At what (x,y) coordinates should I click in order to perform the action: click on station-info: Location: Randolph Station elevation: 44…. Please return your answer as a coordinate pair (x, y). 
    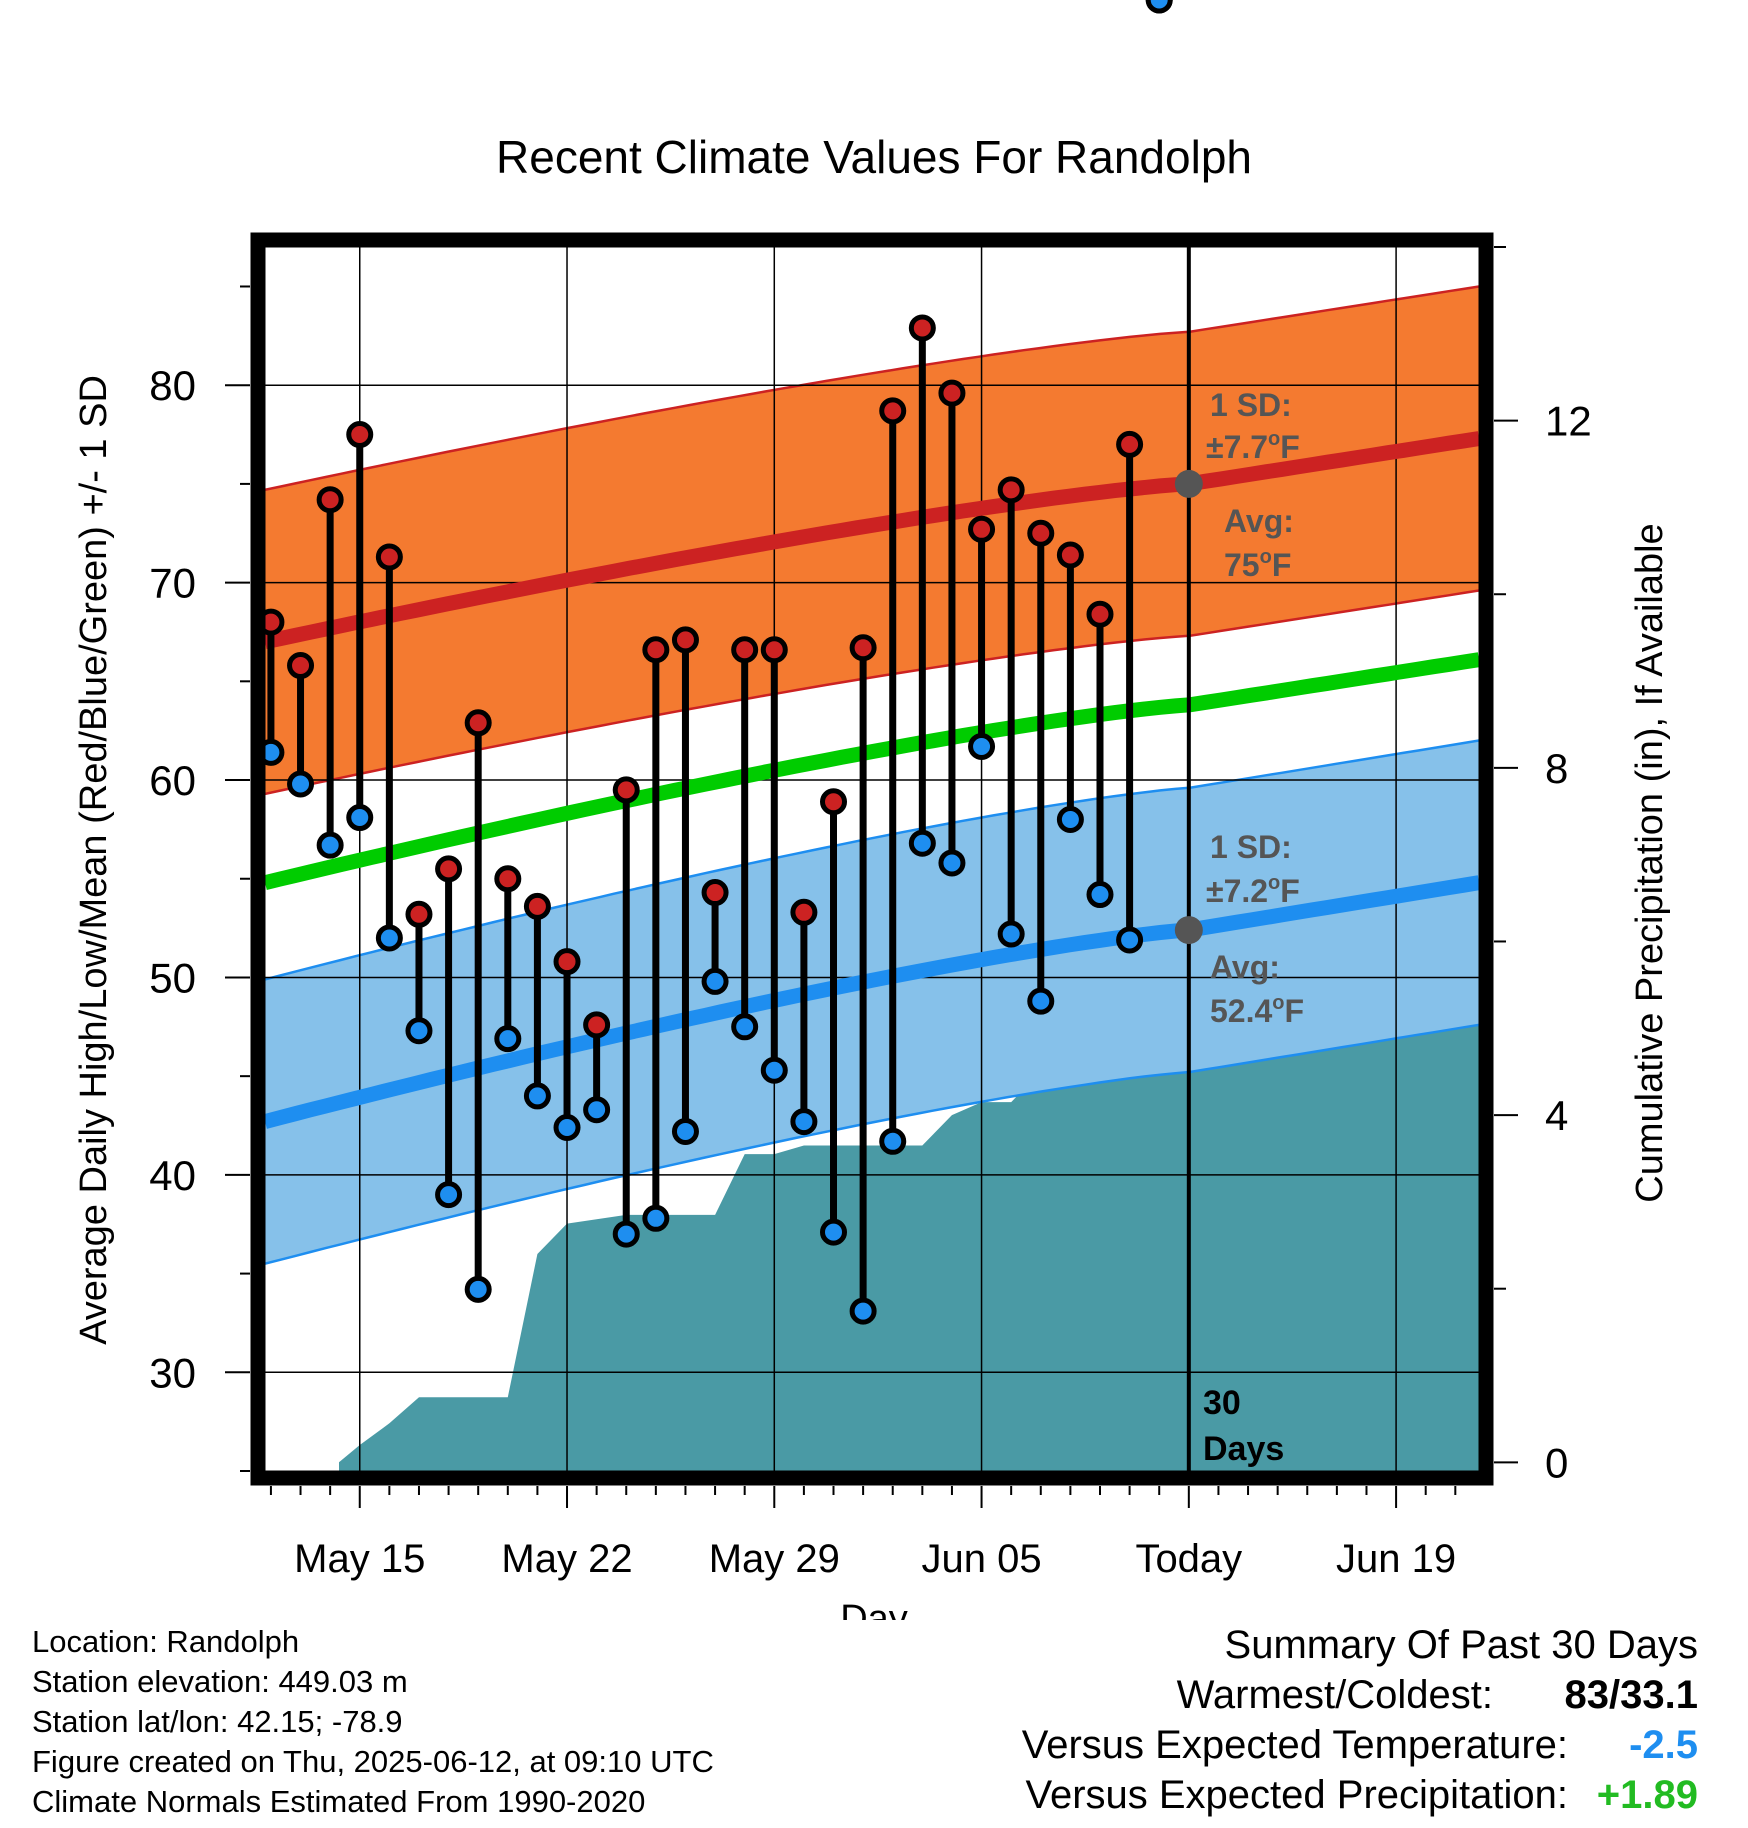
    Looking at the image, I should click on (373, 1722).